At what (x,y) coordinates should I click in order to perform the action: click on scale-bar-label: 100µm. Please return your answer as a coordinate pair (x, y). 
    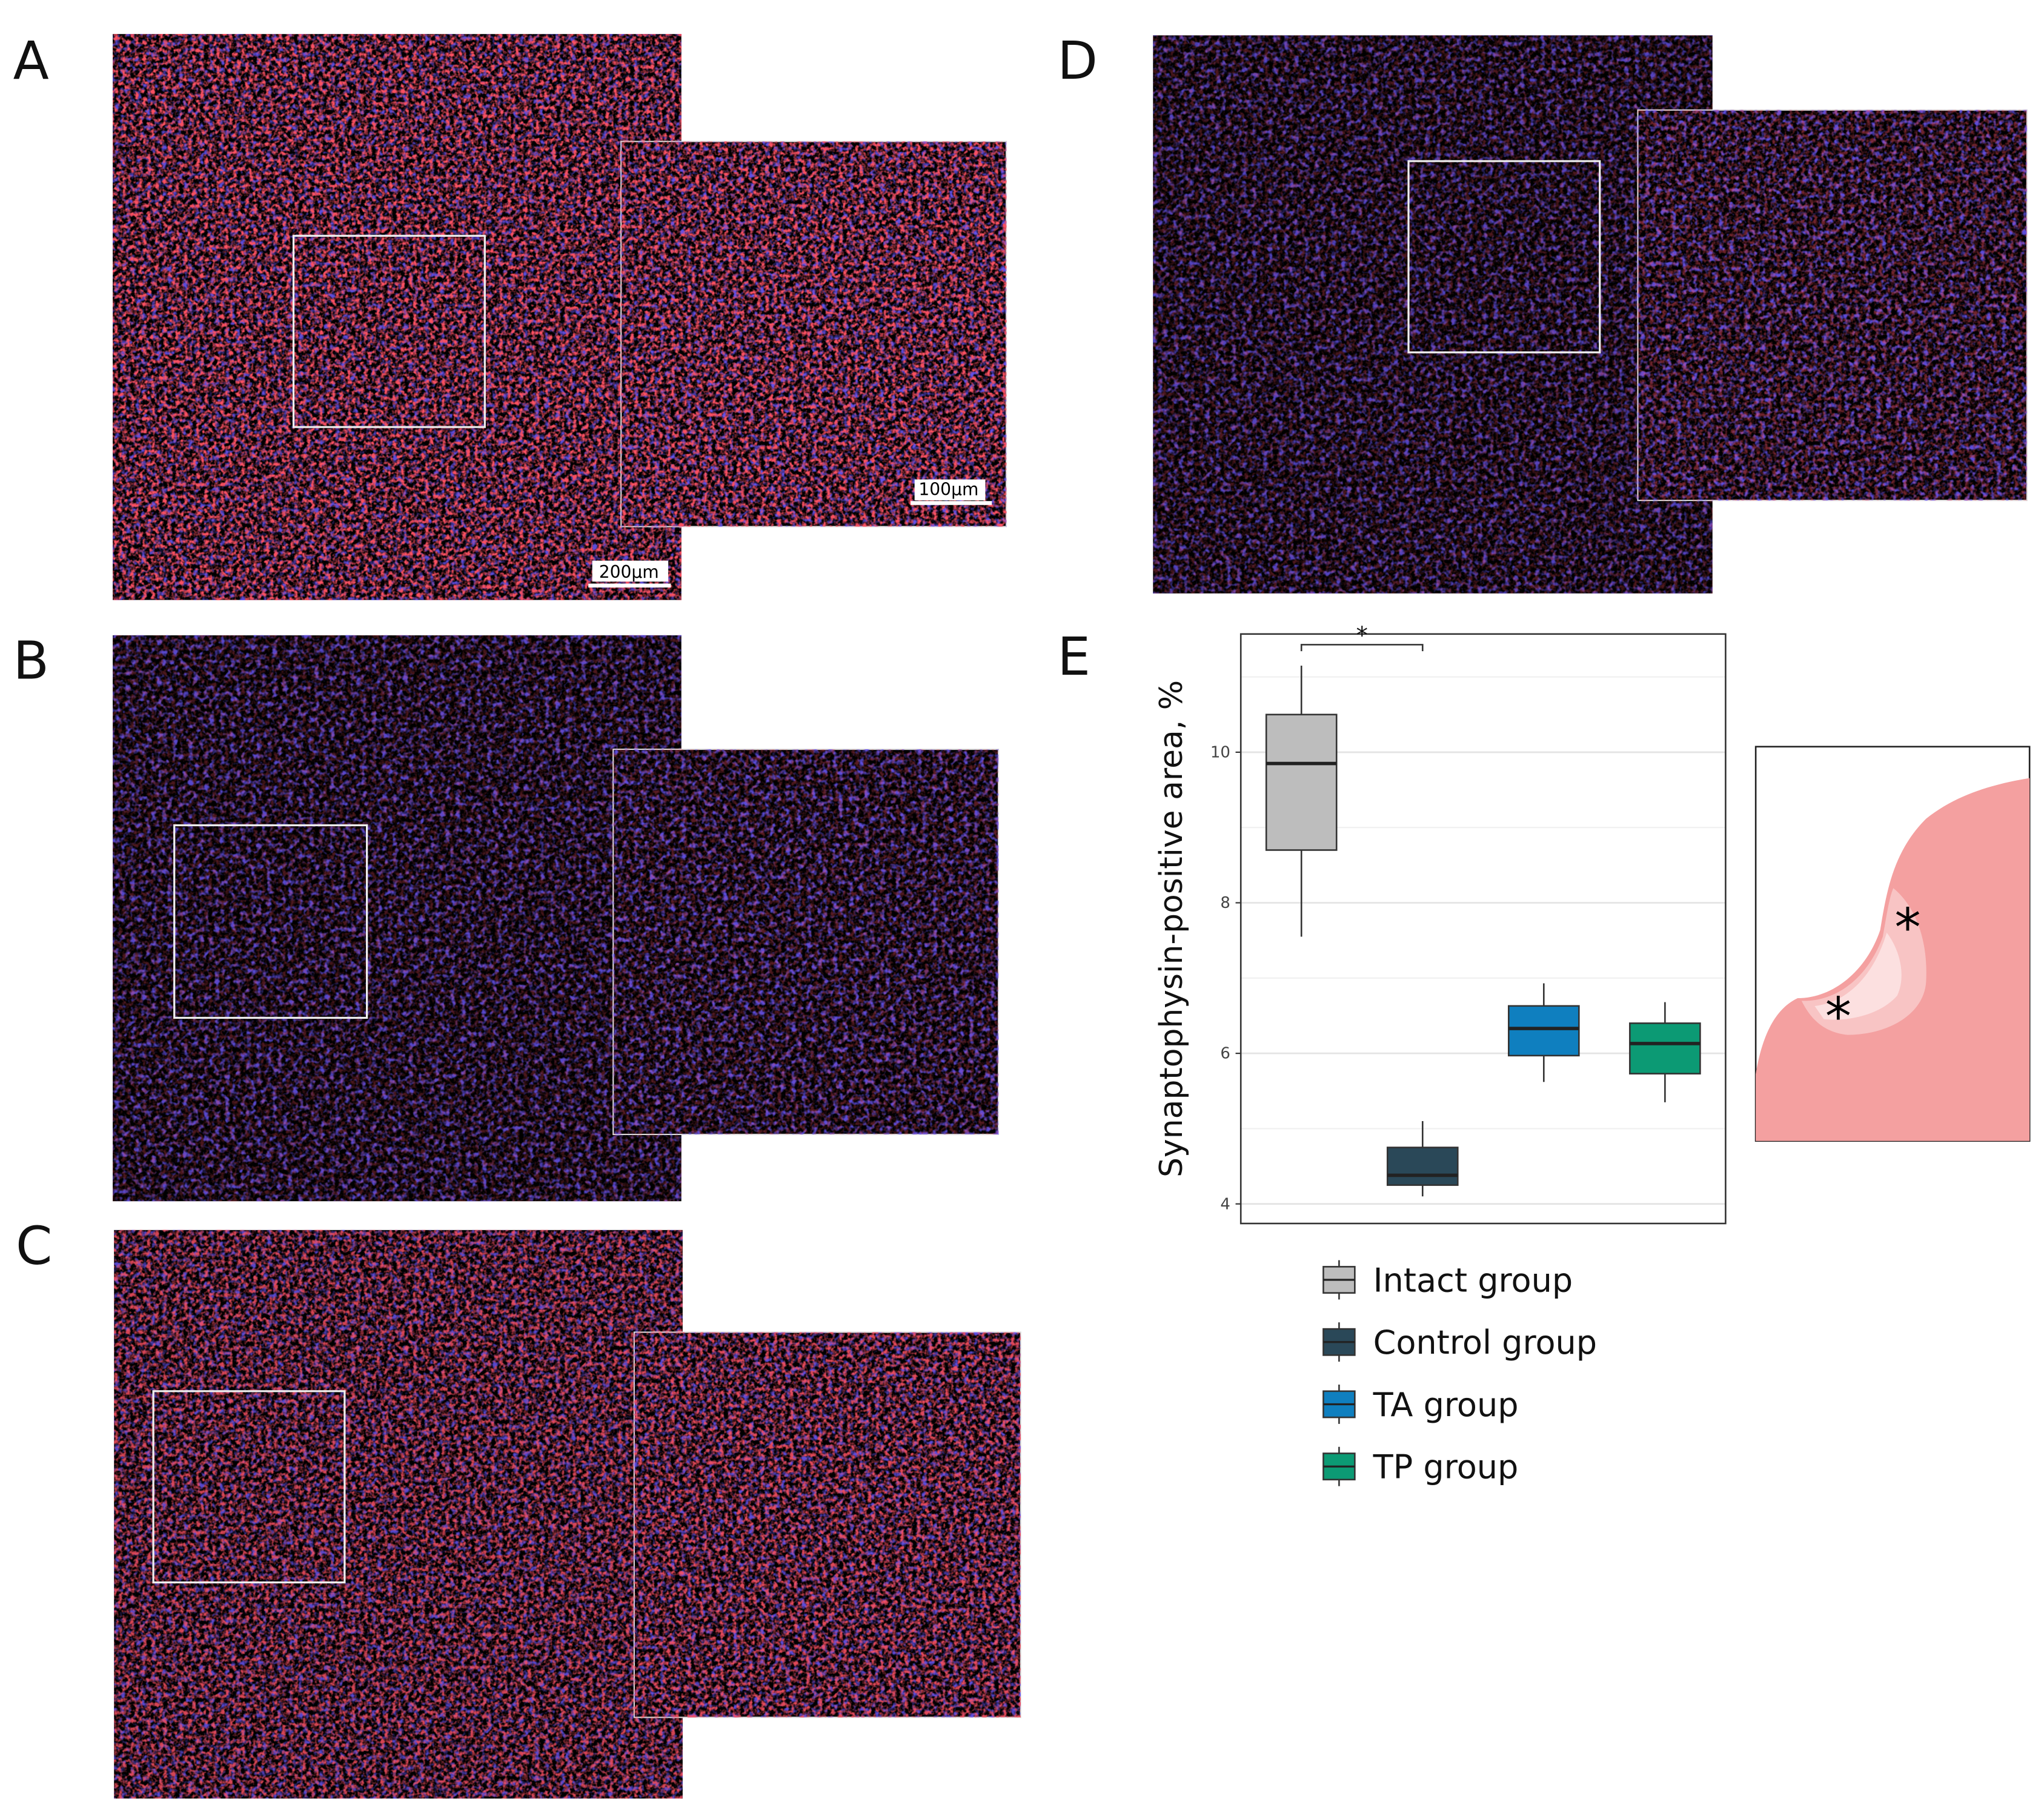
    Looking at the image, I should click on (948, 490).